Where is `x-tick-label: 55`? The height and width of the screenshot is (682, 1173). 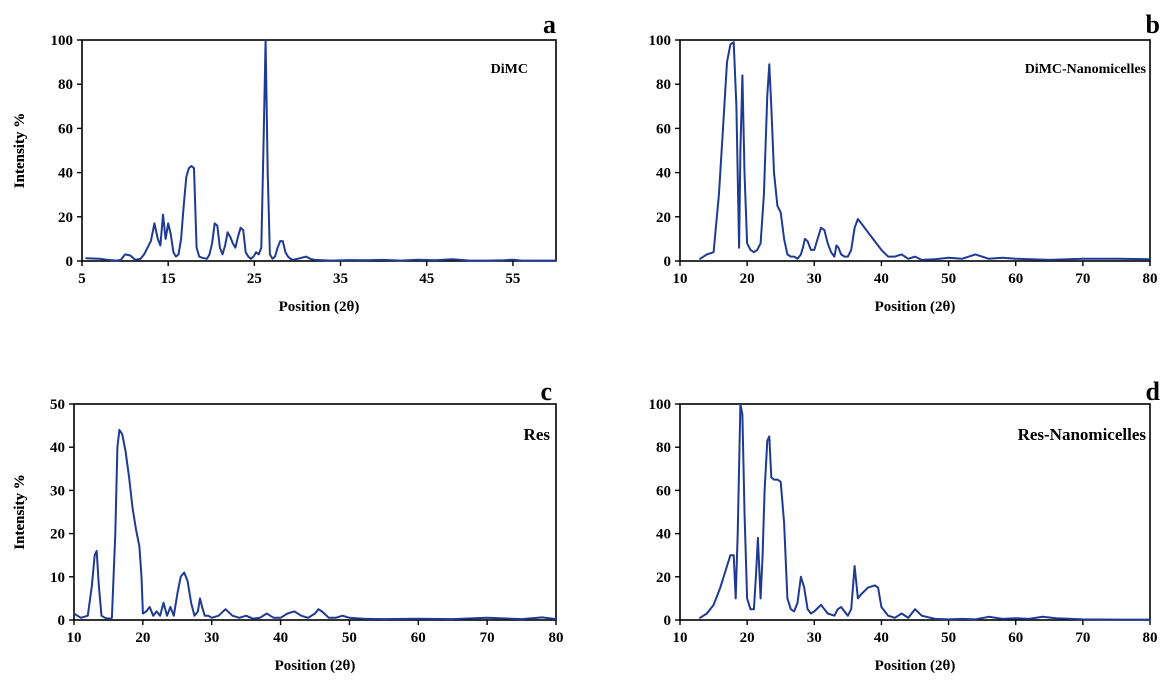
x-tick-label: 55 is located at coordinates (512, 279).